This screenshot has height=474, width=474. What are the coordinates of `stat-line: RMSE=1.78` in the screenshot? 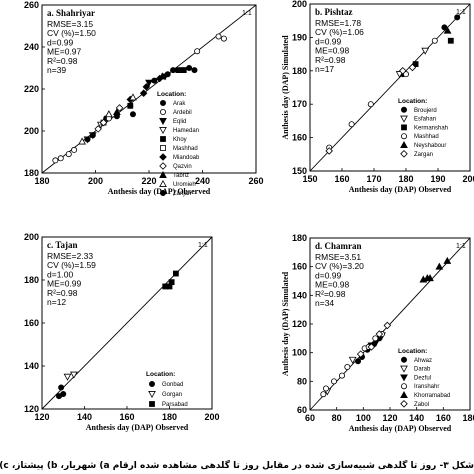 It's located at (338, 23).